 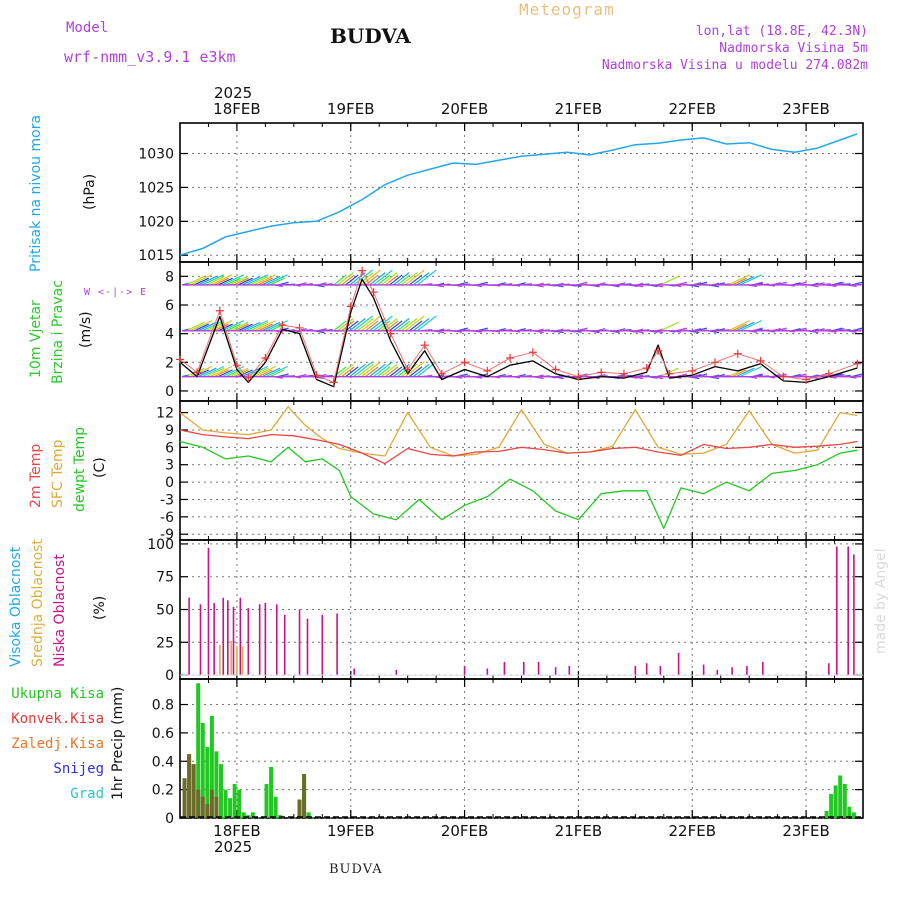 What do you see at coordinates (165, 414) in the screenshot?
I see `y-tick-label: 12` at bounding box center [165, 414].